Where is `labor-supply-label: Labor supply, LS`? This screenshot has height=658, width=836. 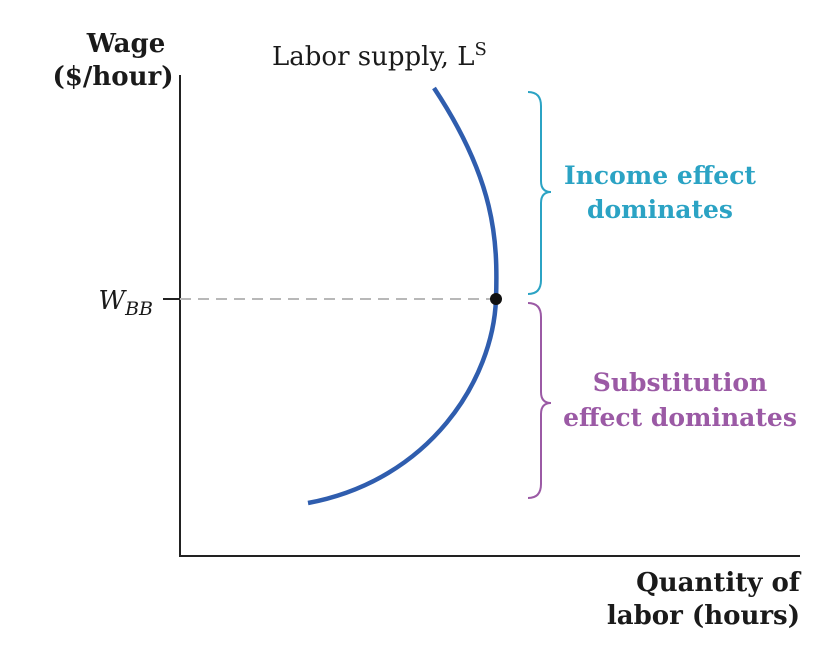
labor-supply-label: Labor supply, LS is located at coordinates (379, 55).